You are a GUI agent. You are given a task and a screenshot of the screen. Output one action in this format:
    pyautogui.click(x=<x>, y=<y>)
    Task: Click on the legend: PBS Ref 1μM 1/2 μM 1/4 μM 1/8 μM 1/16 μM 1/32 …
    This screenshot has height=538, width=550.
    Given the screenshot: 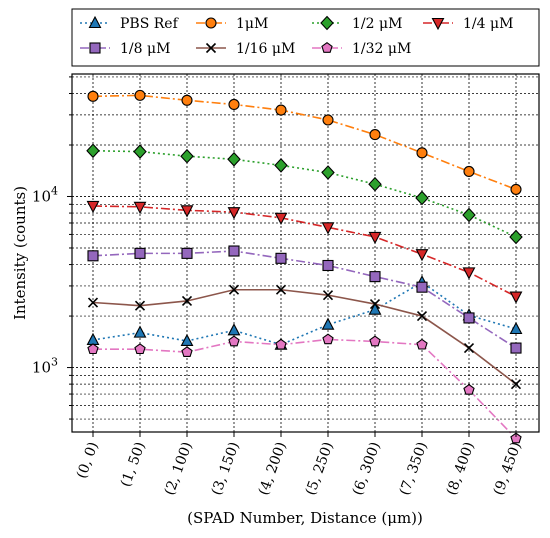 What is the action you would take?
    pyautogui.click(x=305, y=37)
    